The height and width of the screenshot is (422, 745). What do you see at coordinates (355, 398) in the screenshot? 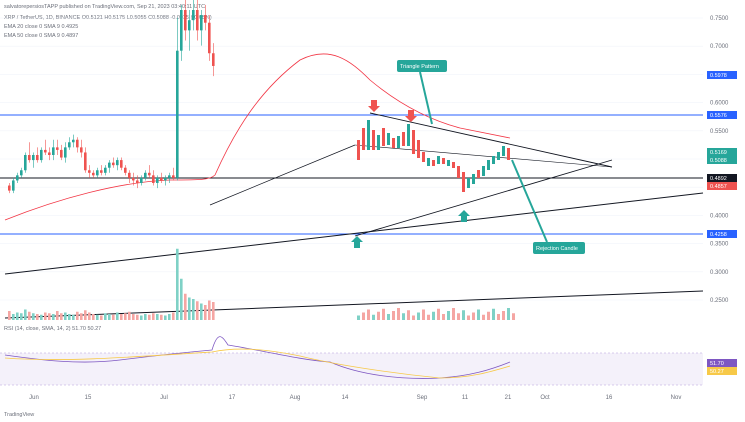
I see `time-scale: Jun 15 Jul 17 Aug 14 Sep 11 21 Oct 16 Nov` at bounding box center [355, 398].